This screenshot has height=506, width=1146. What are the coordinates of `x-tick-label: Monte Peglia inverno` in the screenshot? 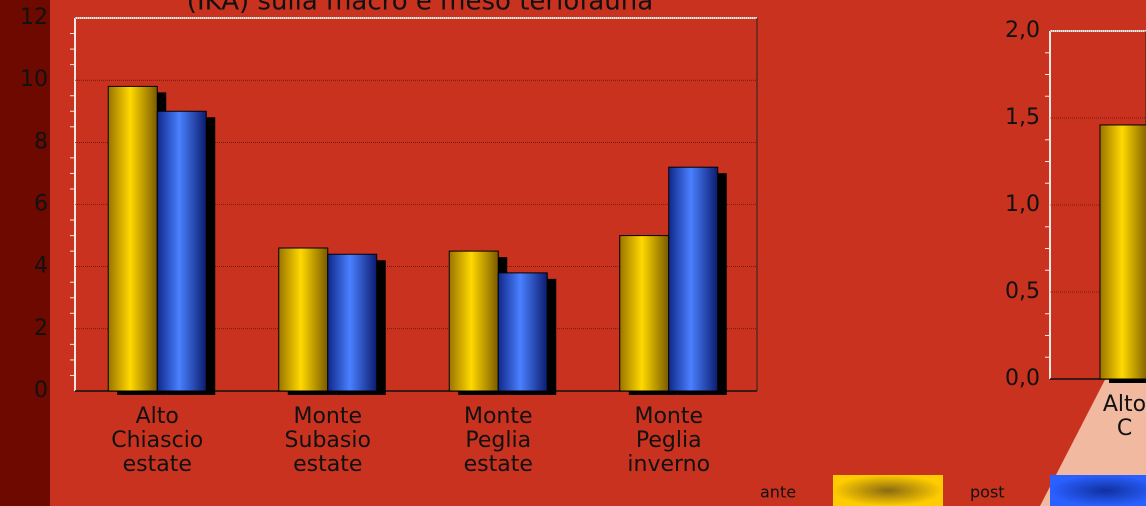 It's located at (668, 440).